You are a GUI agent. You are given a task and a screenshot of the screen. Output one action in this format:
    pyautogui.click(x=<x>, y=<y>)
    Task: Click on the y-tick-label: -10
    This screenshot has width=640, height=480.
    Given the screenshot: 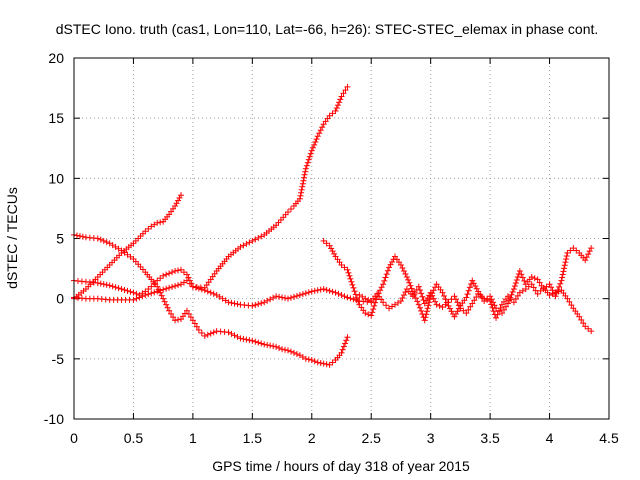 What is the action you would take?
    pyautogui.click(x=54, y=419)
    